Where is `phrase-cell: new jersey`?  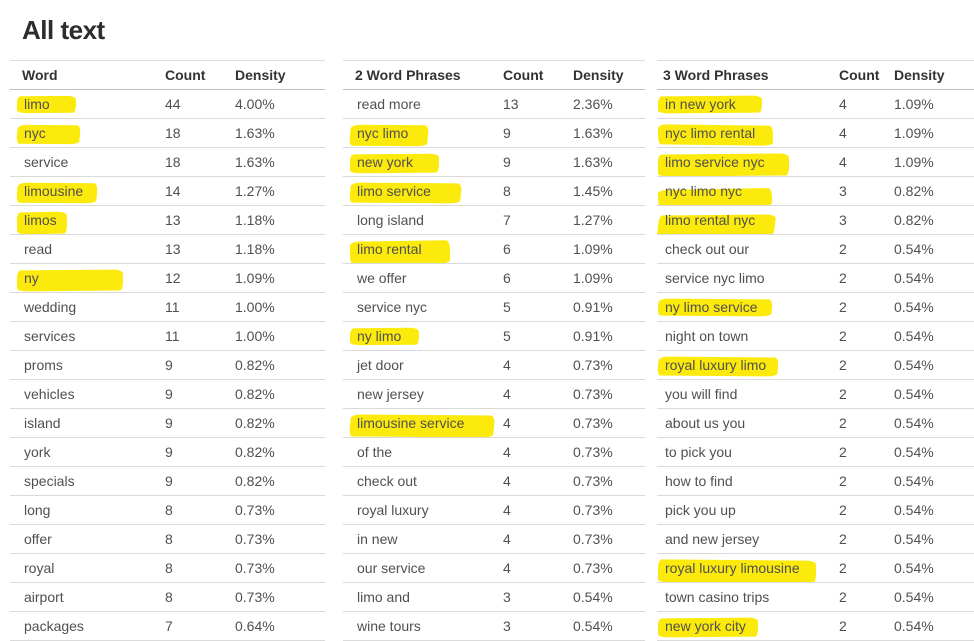
phrase-cell: new jersey is located at coordinates (423, 394).